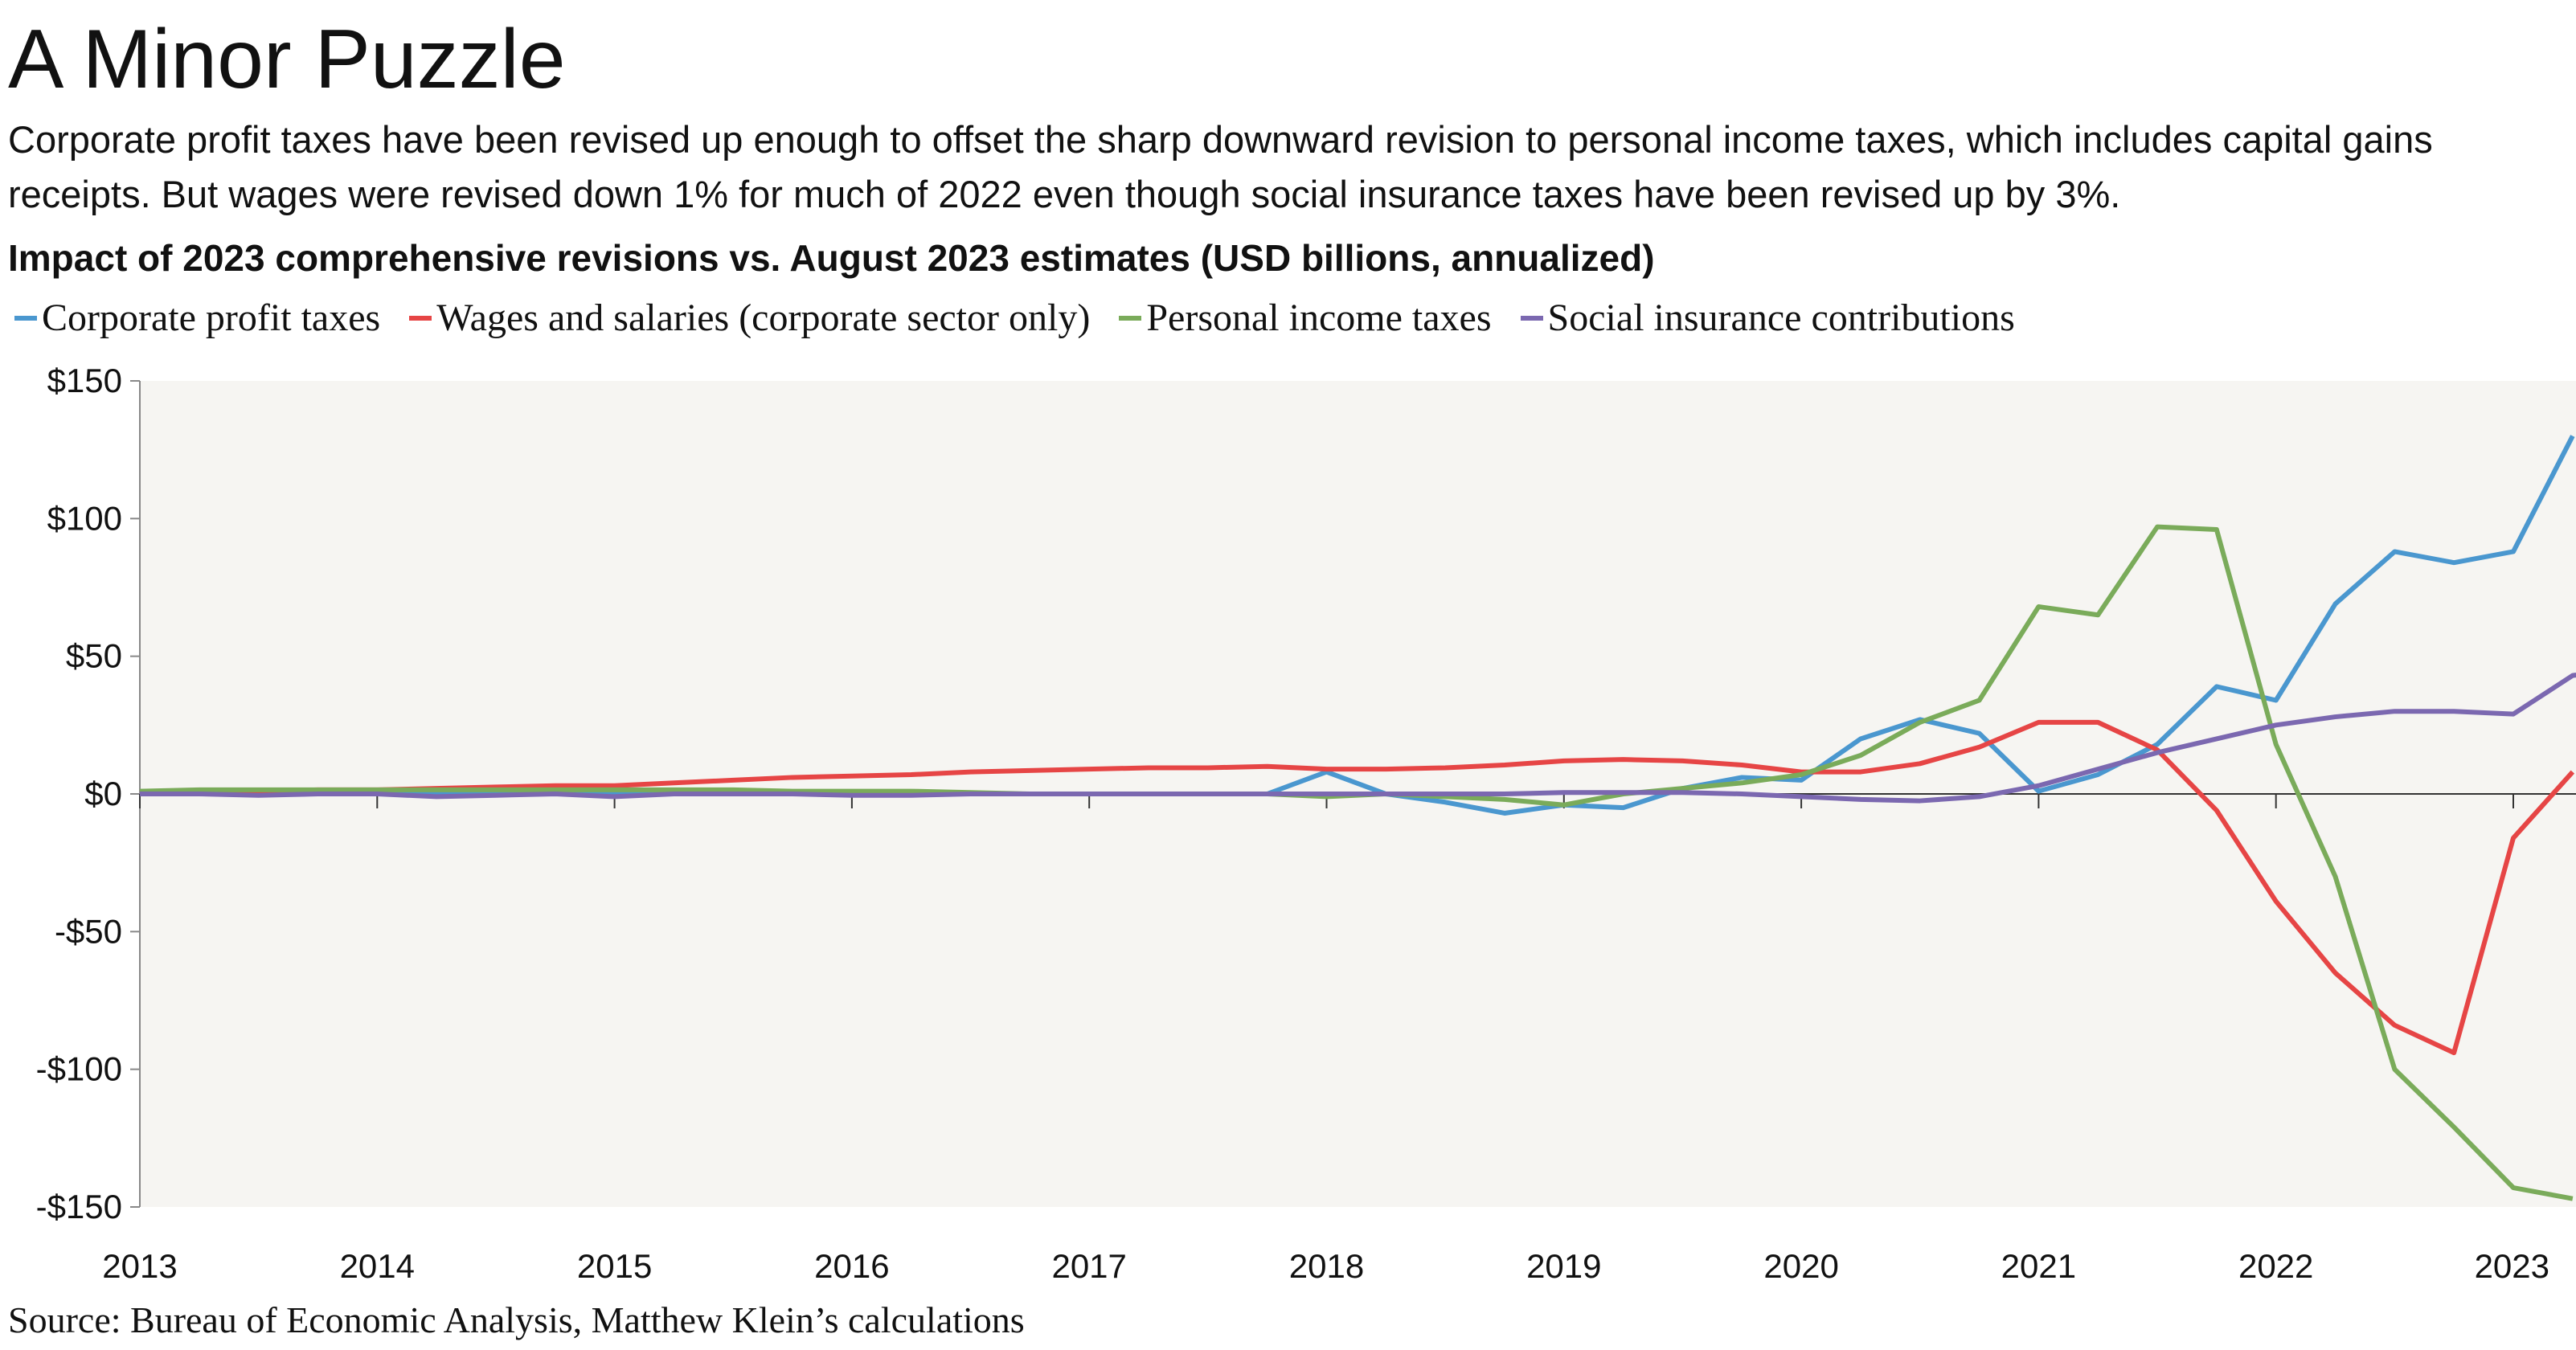 The image size is (2576, 1350). I want to click on x-tick-label: 2023, so click(2512, 1266).